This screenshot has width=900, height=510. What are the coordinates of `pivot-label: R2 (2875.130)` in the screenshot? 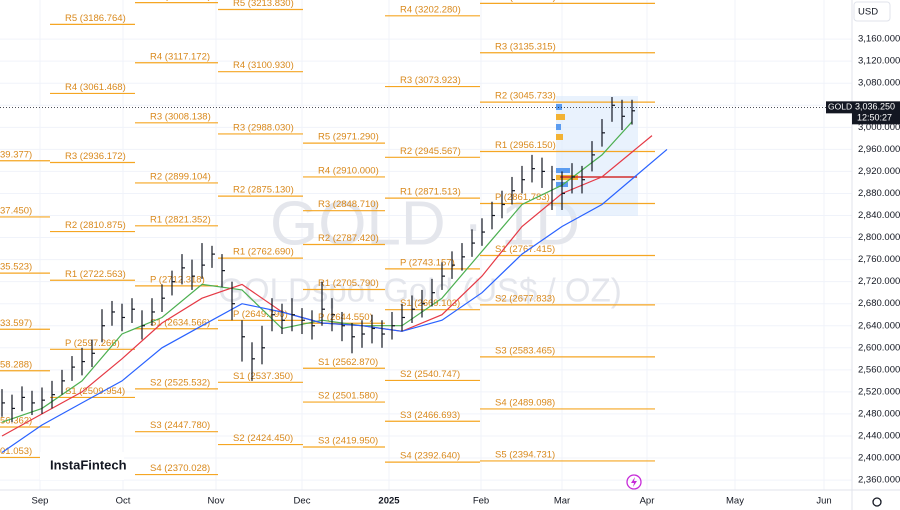 It's located at (263, 190).